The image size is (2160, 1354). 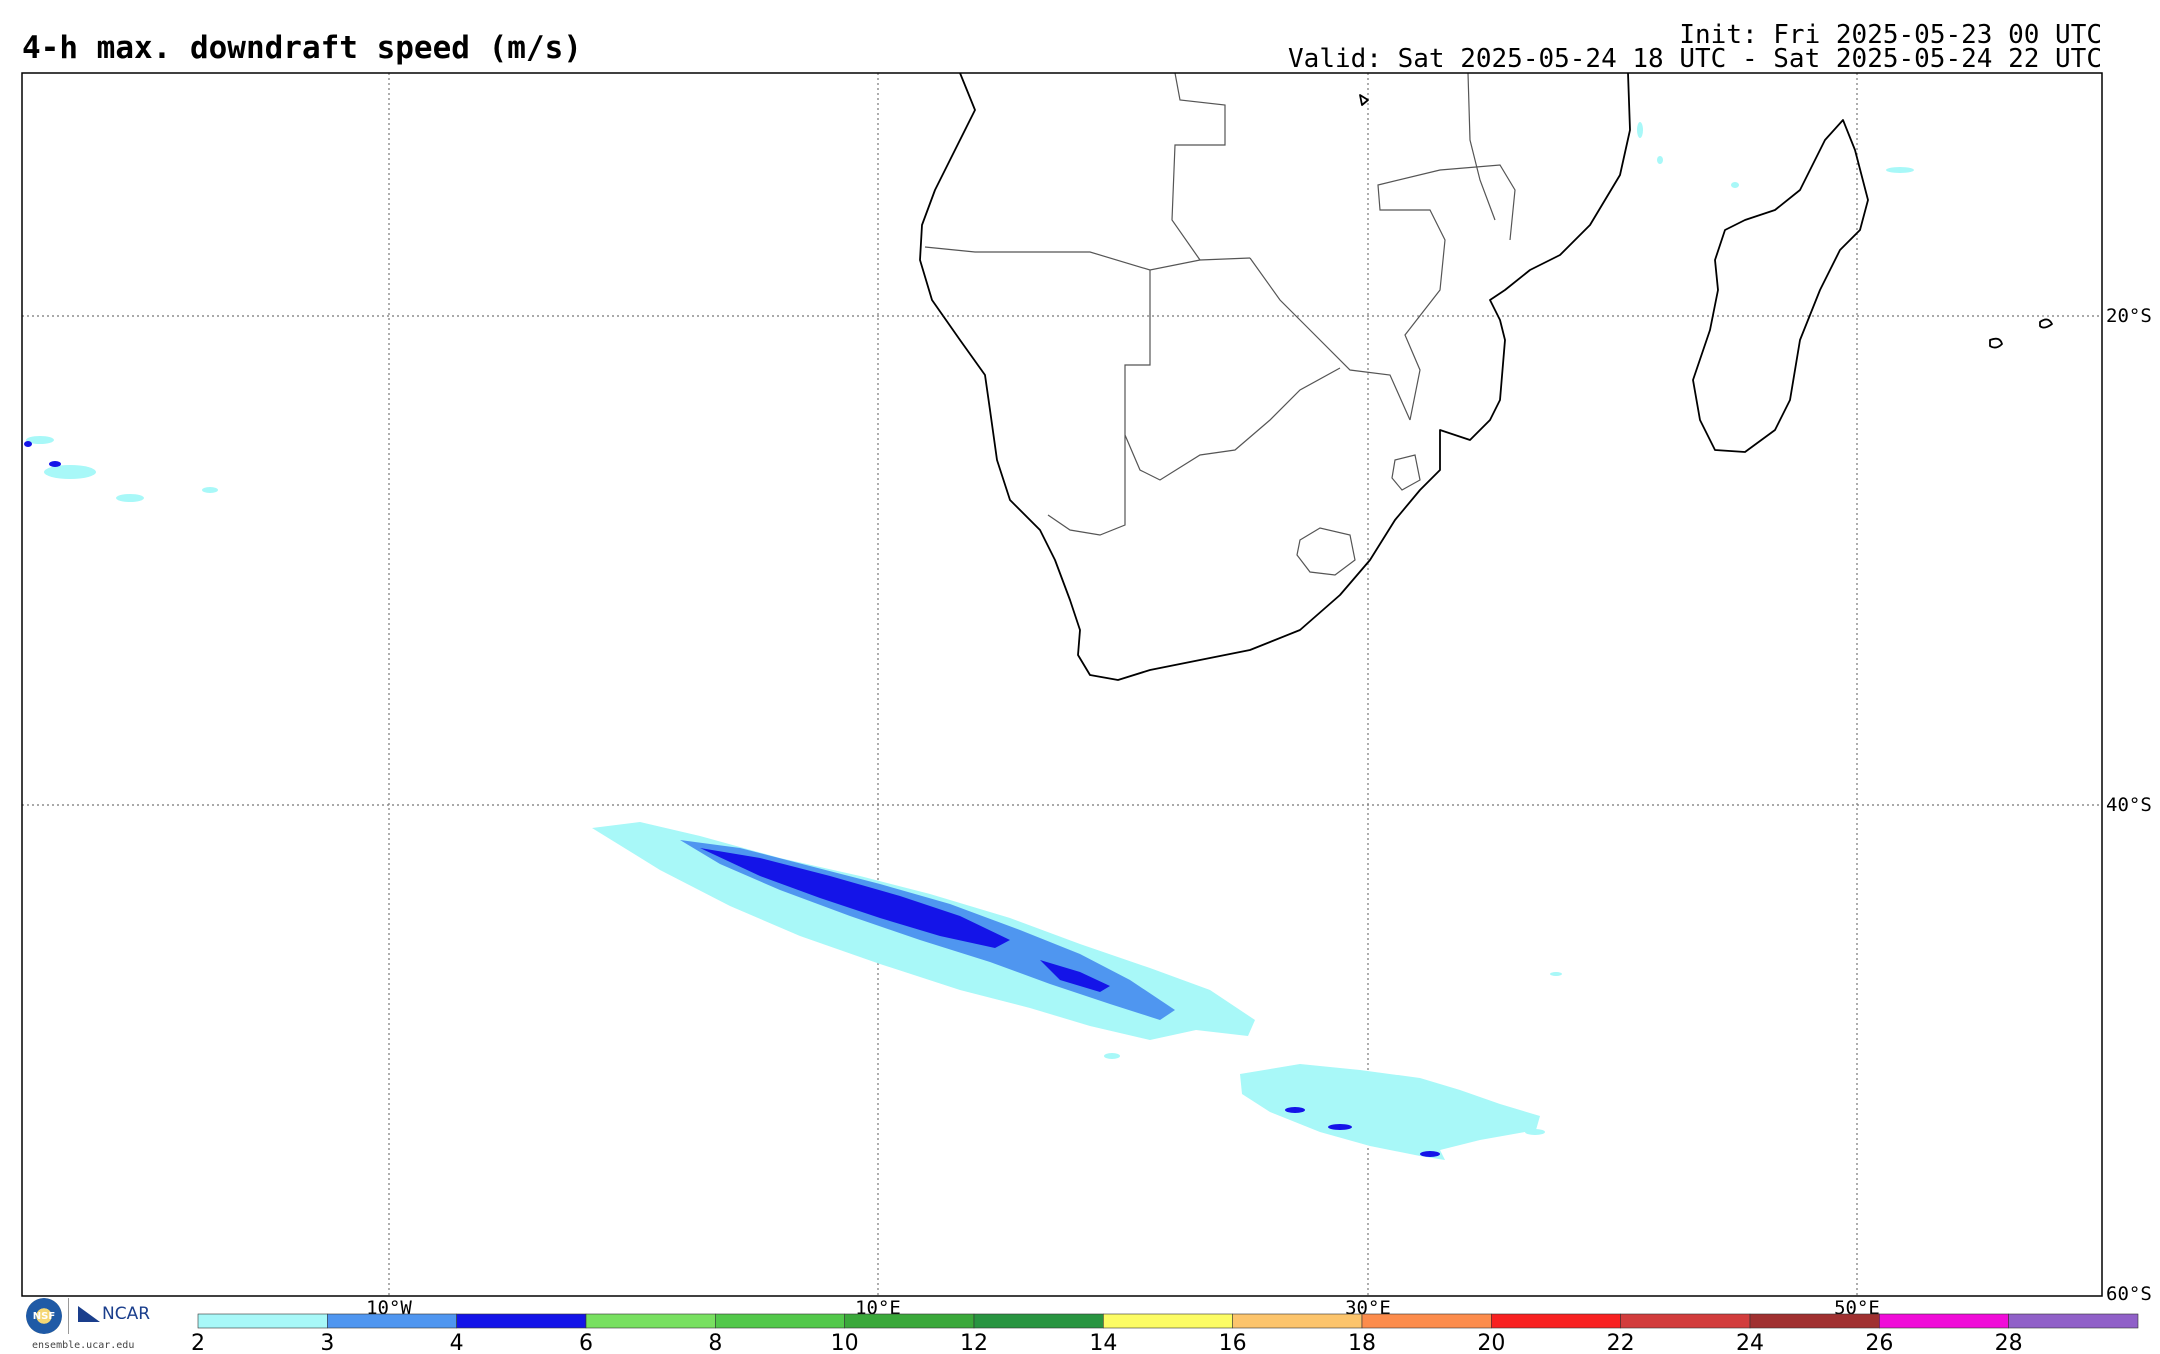 What do you see at coordinates (1996, 343) in the screenshot?
I see `mauritius-island` at bounding box center [1996, 343].